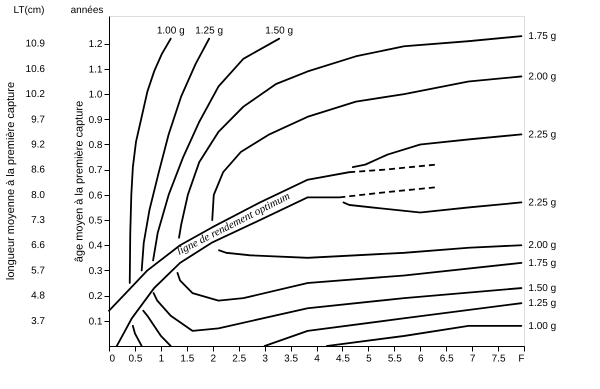 The width and height of the screenshot is (600, 389). Describe the element at coordinates (80, 181) in the screenshot. I see `y-axis-title: âge moyen à la première capture` at that location.